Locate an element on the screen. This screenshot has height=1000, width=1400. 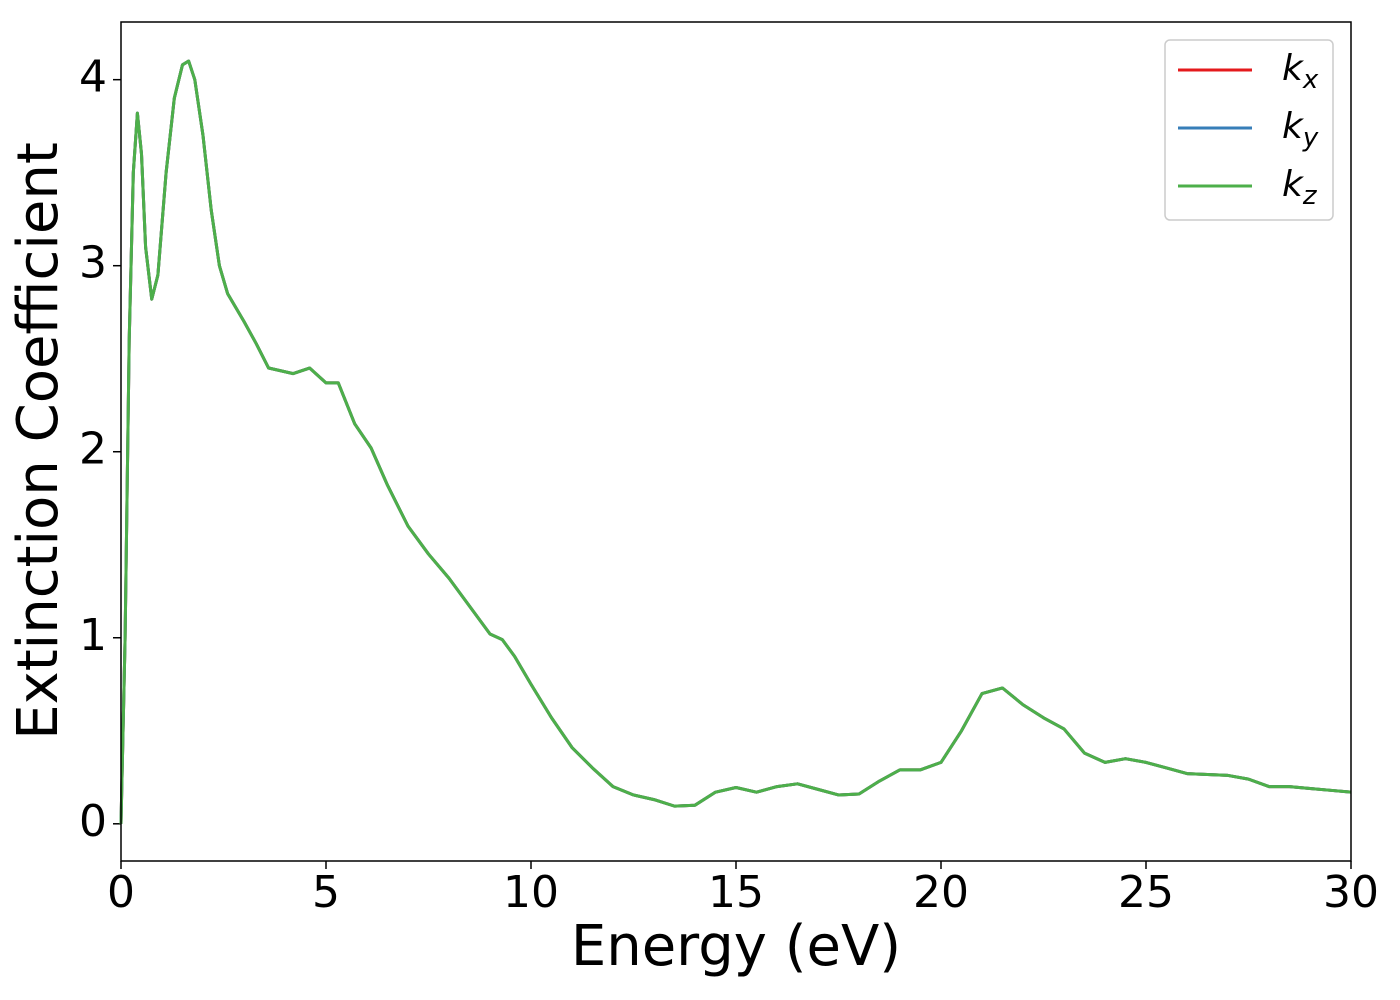
legend-box is located at coordinates (1249, 130).